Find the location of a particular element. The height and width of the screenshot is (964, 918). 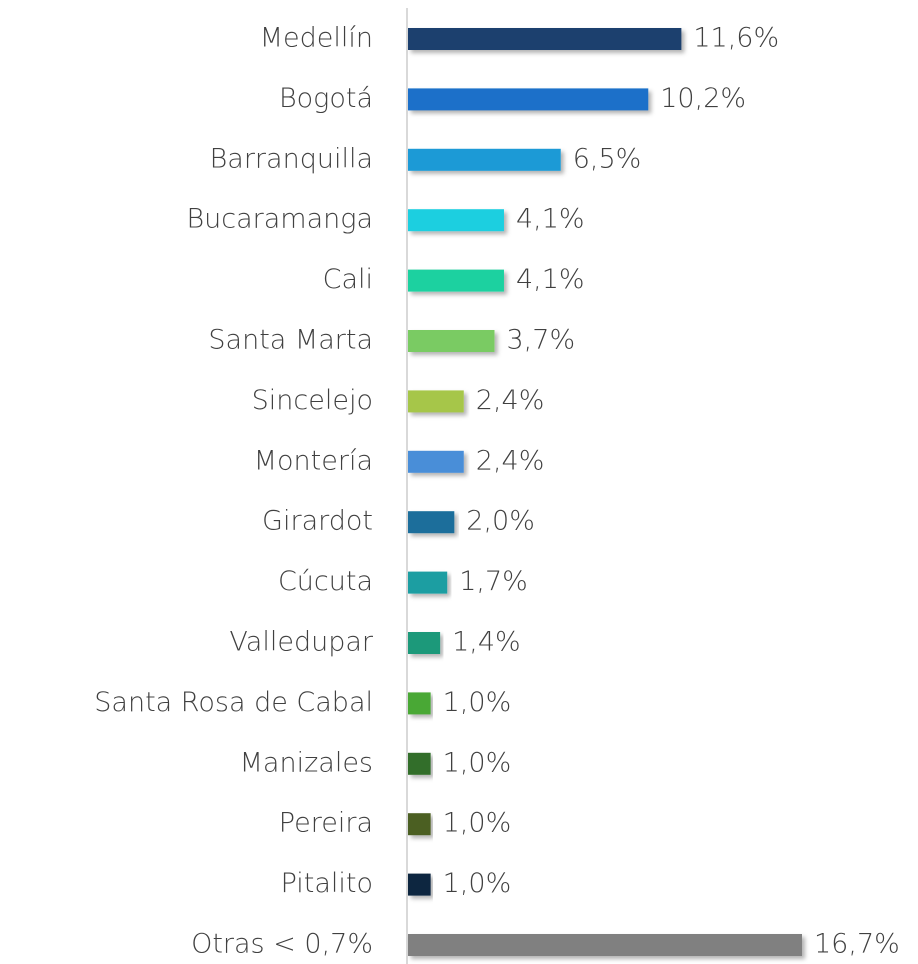

value-label: 3,7% is located at coordinates (541, 340).